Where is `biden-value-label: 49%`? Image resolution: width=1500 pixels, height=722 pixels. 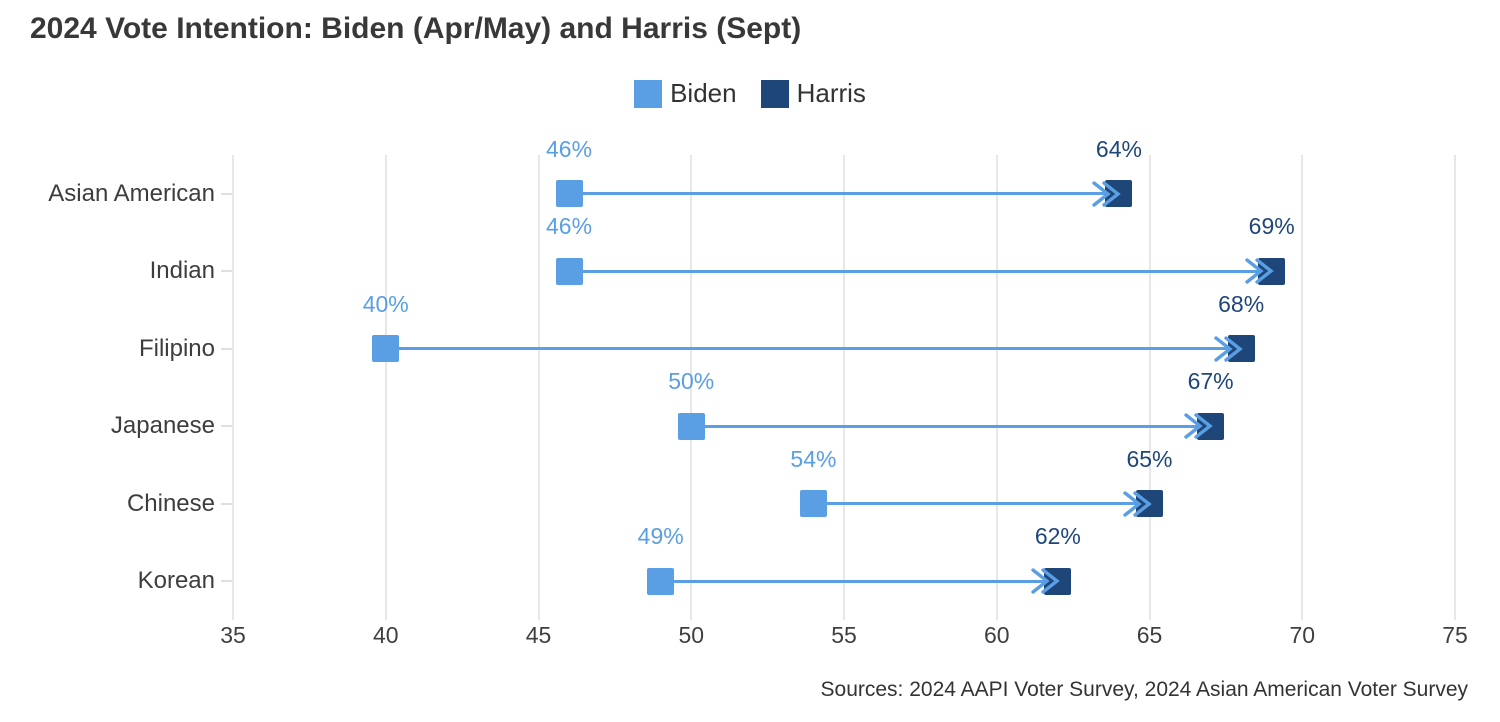 biden-value-label: 49% is located at coordinates (660, 536).